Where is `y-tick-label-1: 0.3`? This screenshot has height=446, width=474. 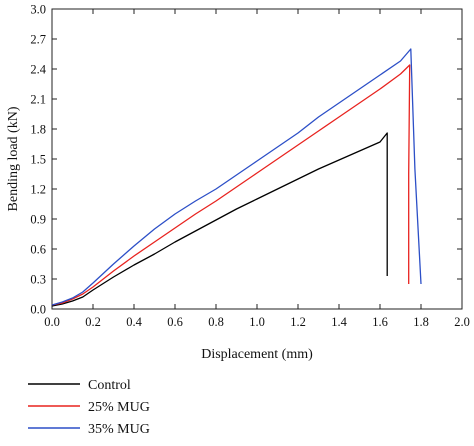 y-tick-label-1: 0.3 is located at coordinates (38, 280).